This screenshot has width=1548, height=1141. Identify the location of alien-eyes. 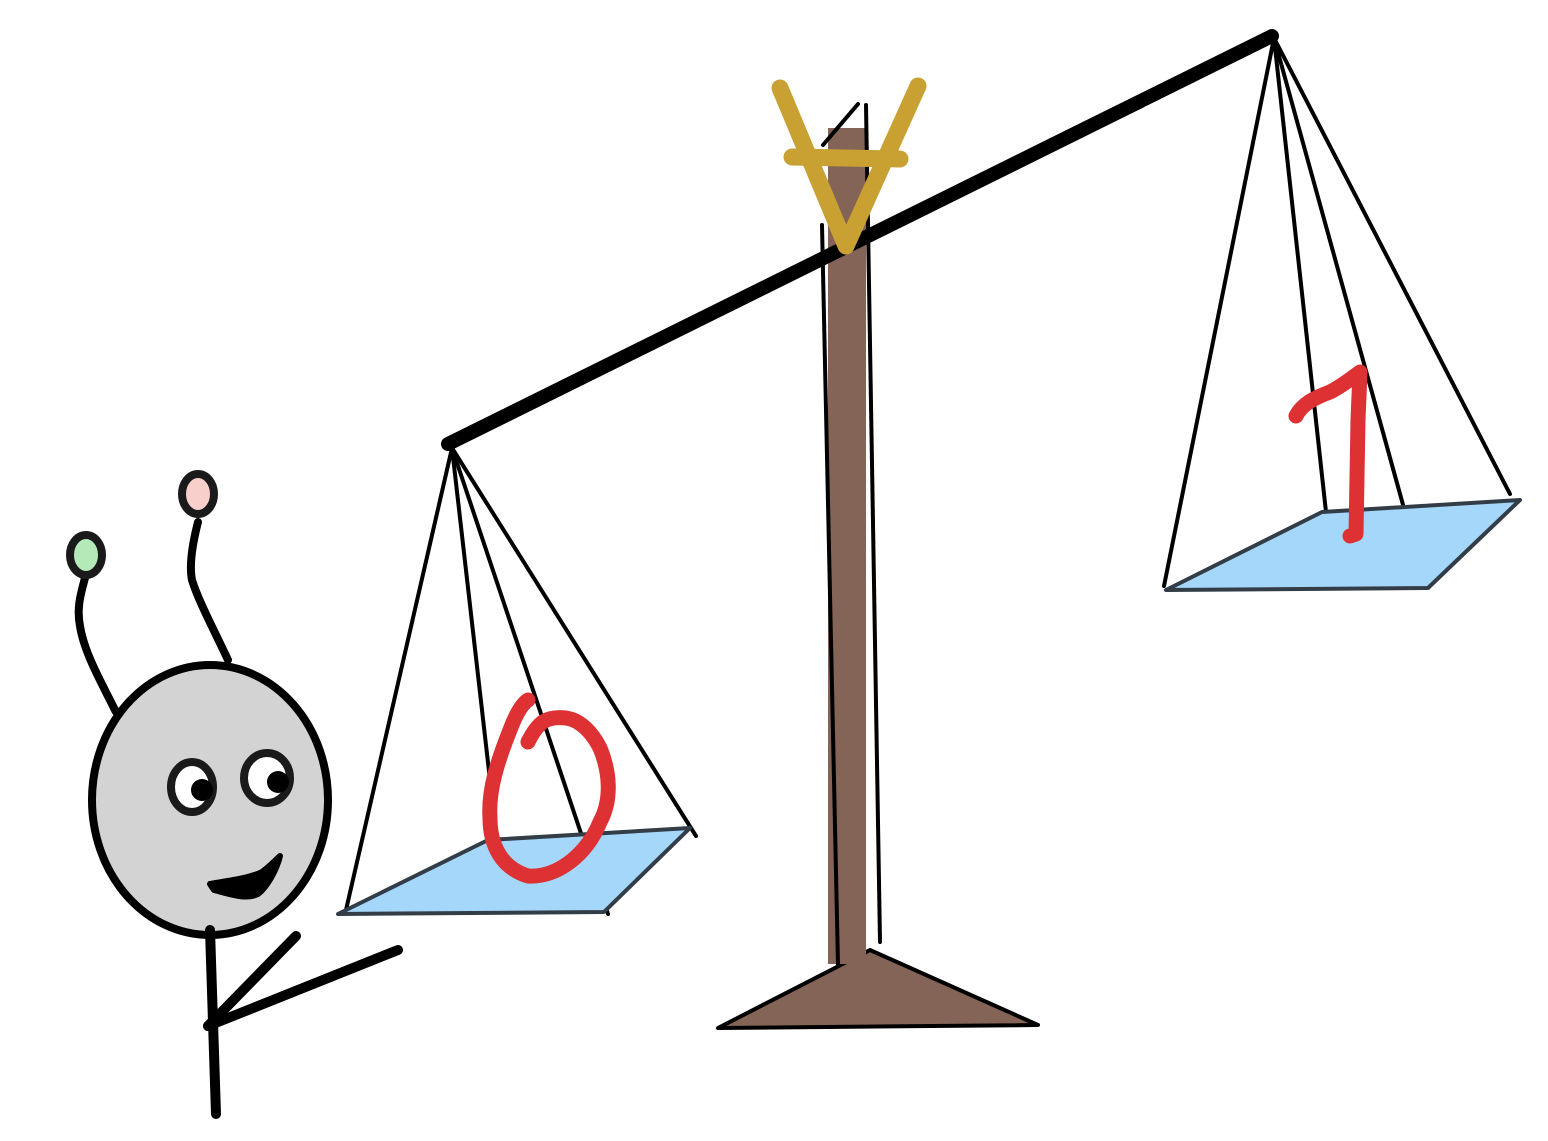
(230, 782).